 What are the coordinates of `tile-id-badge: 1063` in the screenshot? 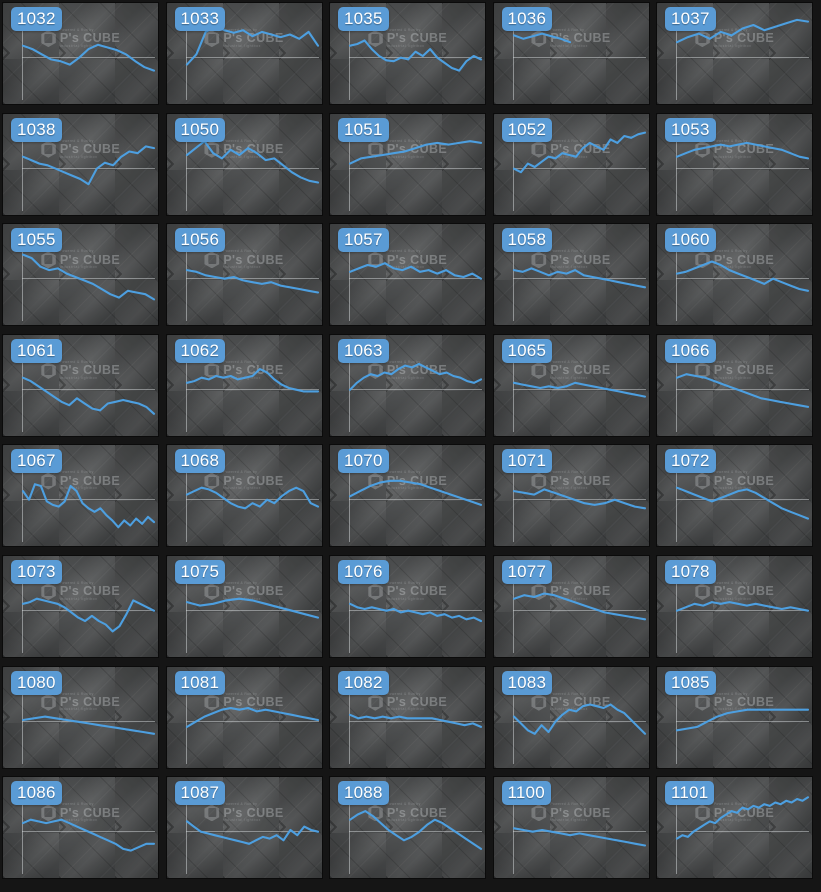 It's located at (363, 350).